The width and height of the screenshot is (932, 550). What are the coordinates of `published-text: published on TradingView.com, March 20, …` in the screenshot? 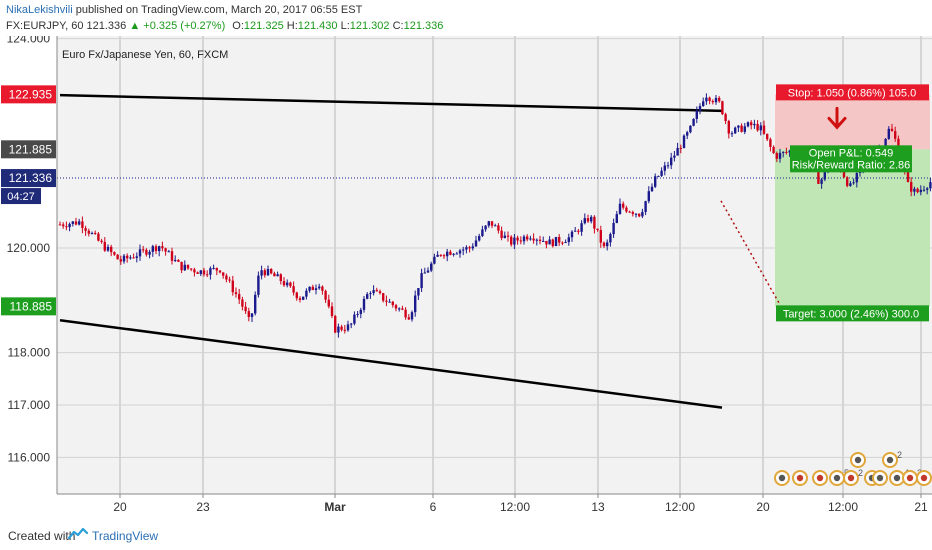 It's located at (219, 10).